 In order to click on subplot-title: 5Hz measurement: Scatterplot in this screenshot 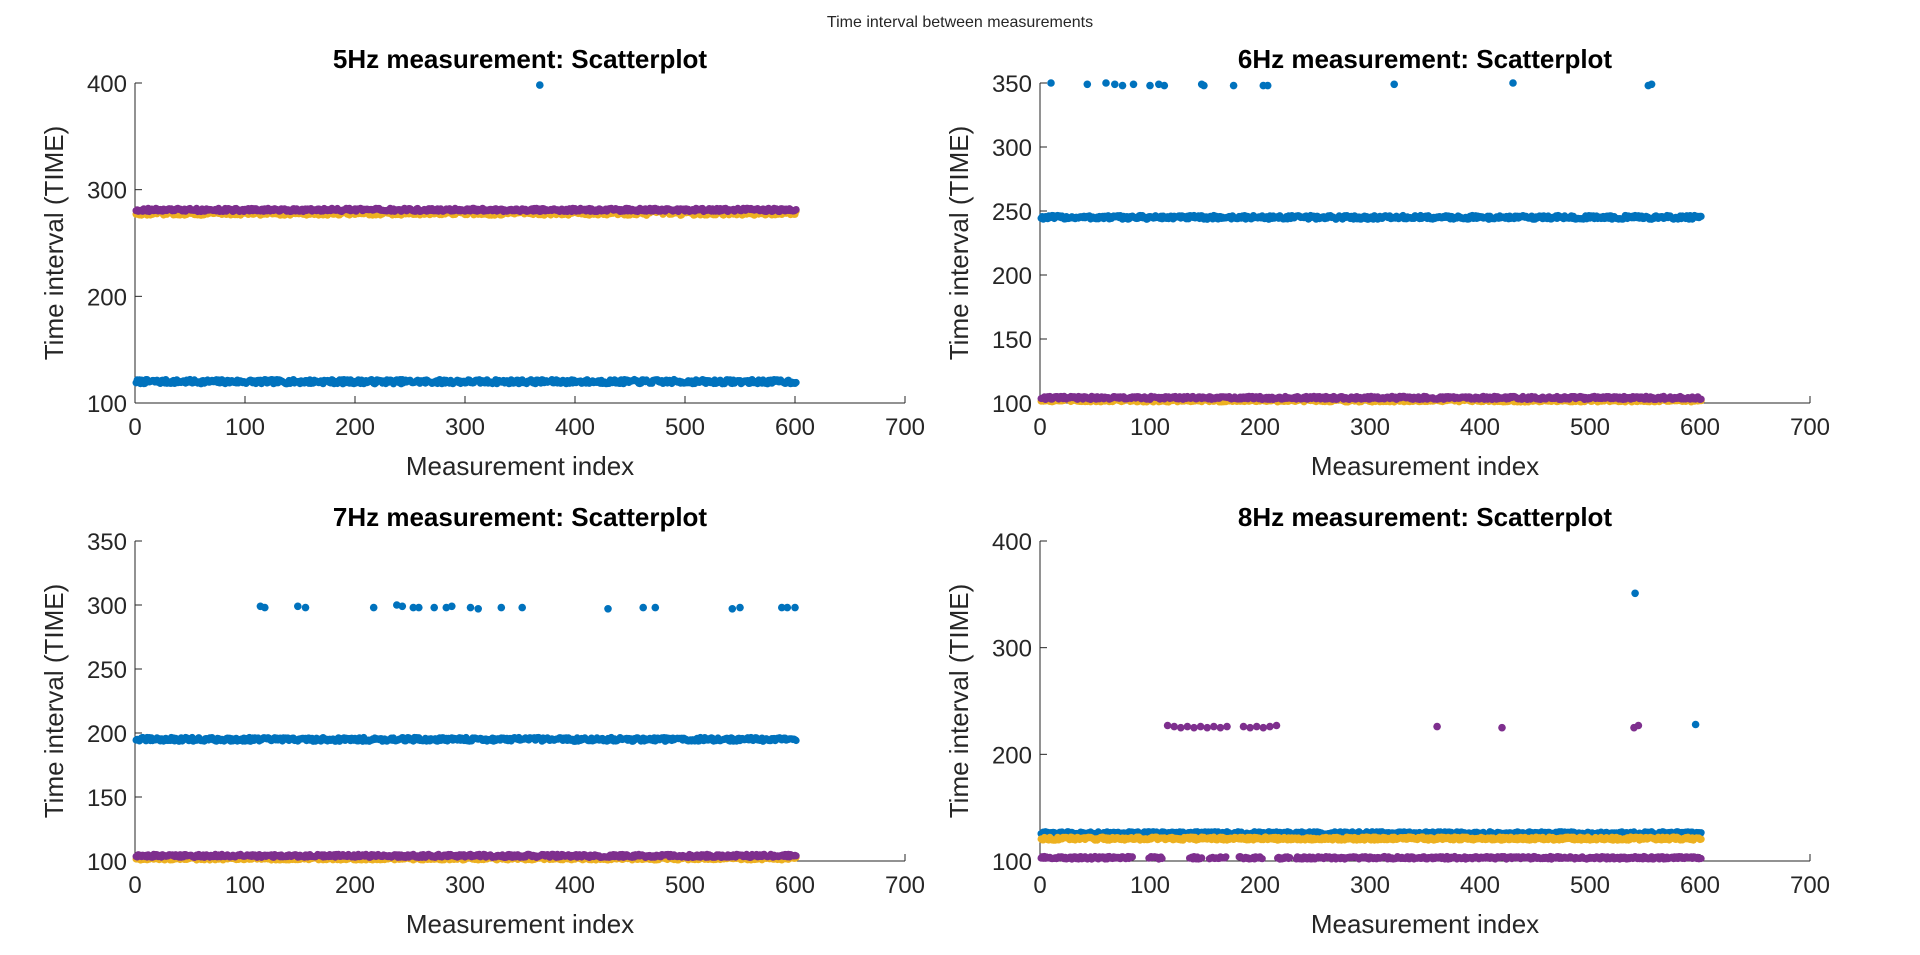, I will do `click(520, 59)`.